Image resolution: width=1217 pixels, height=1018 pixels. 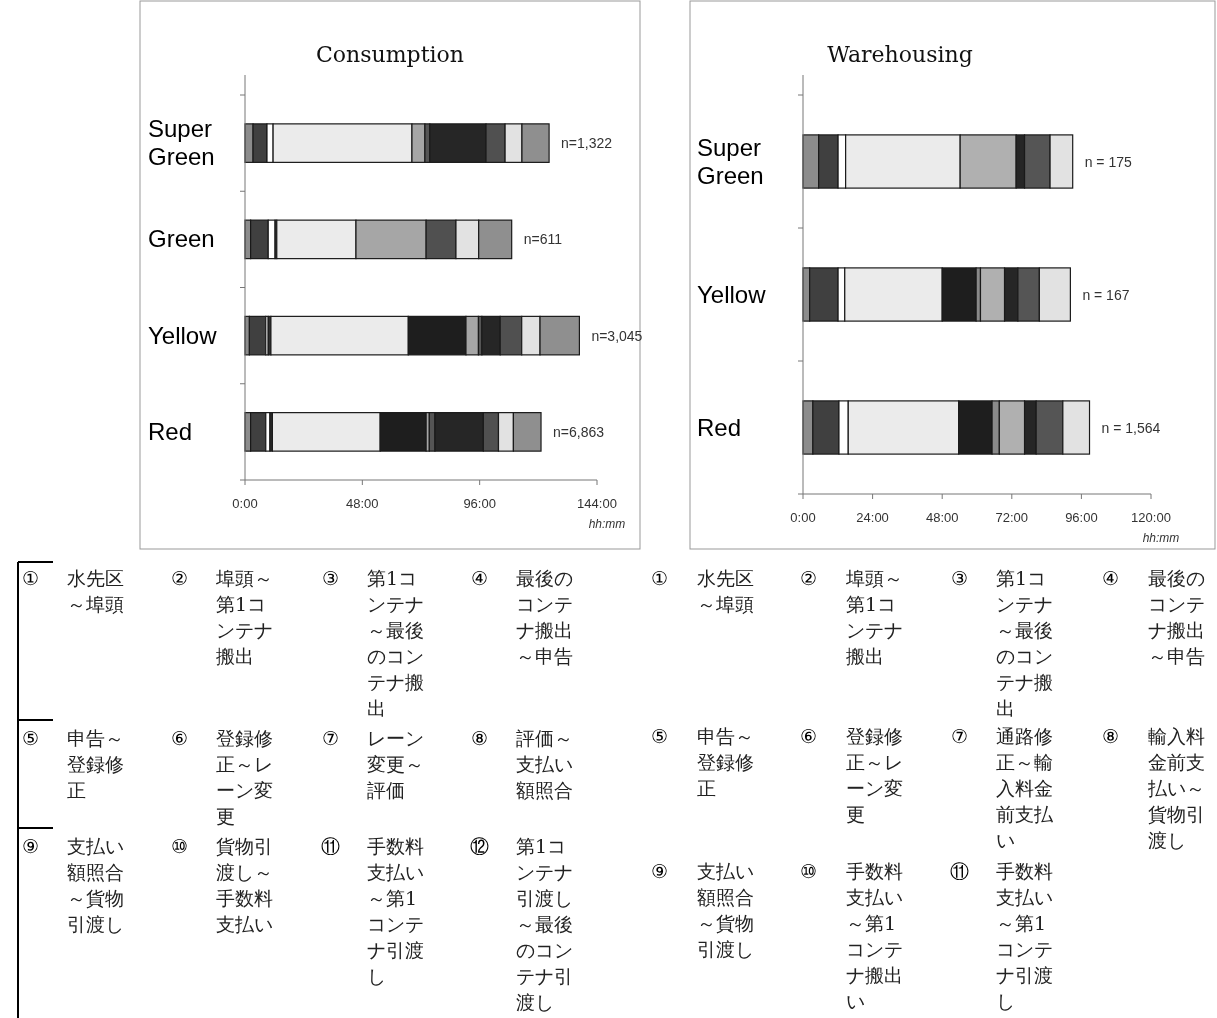 What do you see at coordinates (521, 924) in the screenshot?
I see `text: ⑫ 第1コンテナ引渡し～最後のコンテナ引渡し` at bounding box center [521, 924].